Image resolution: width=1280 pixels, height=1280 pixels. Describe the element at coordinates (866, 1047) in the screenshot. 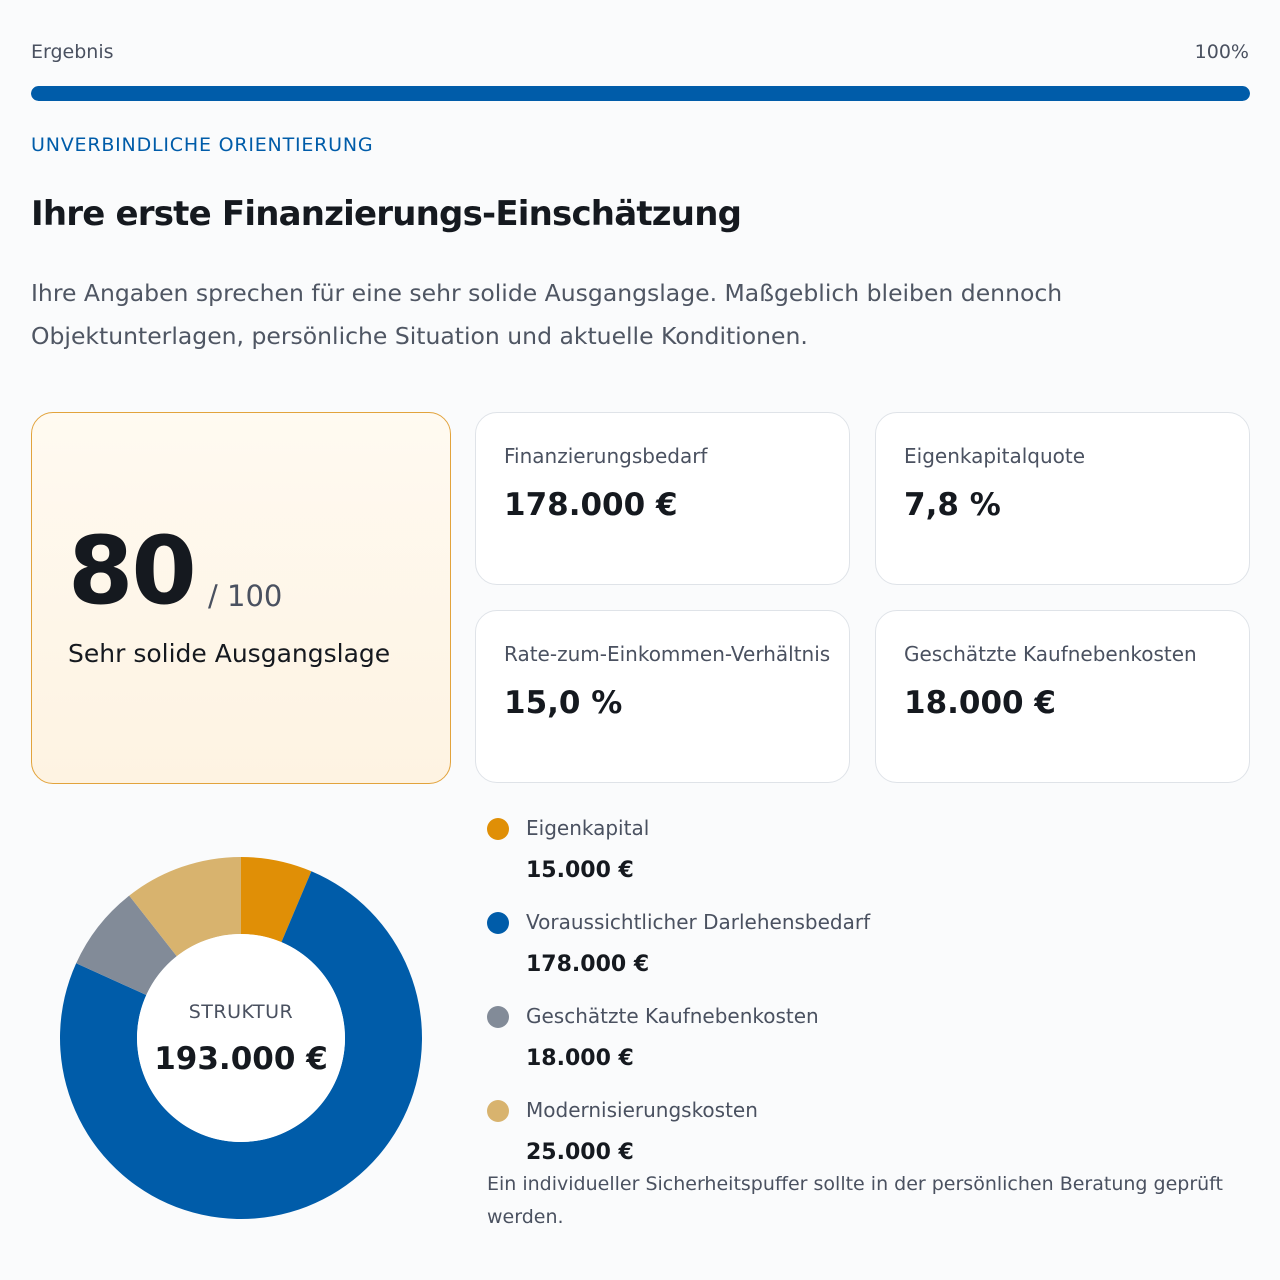

I see `legend-item-closing-costs: Geschätzte Kaufnebenkosten 18.000 €` at that location.